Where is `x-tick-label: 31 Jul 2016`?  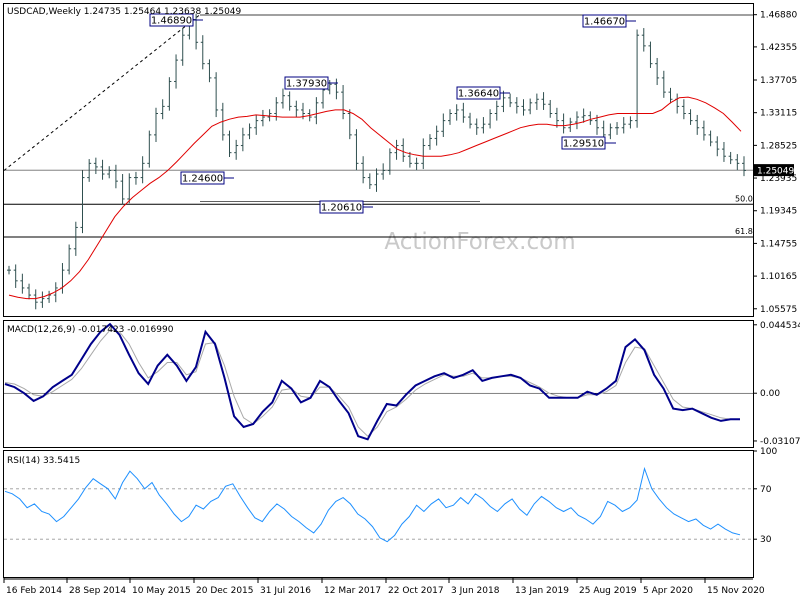 x-tick-label: 31 Jul 2016 is located at coordinates (285, 591).